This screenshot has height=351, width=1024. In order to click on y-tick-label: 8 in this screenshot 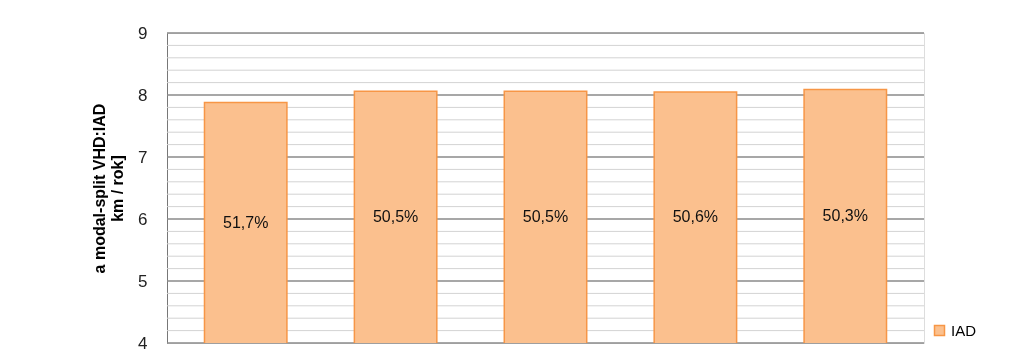, I will do `click(143, 95)`.